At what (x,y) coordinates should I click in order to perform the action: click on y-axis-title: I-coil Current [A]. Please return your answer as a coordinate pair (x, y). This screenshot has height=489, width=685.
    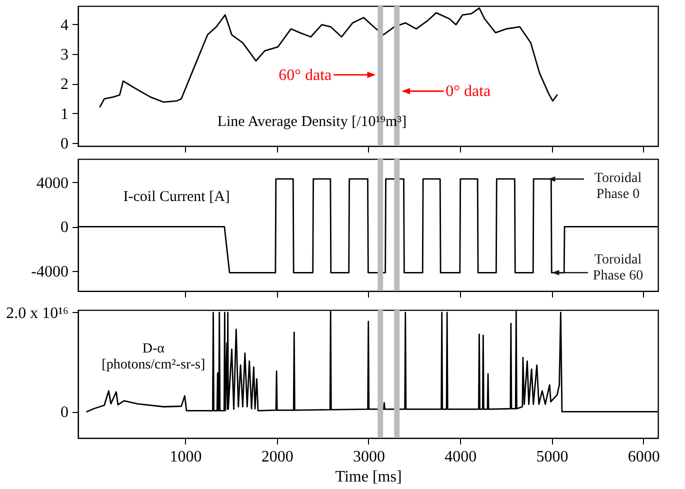
    Looking at the image, I should click on (176, 196).